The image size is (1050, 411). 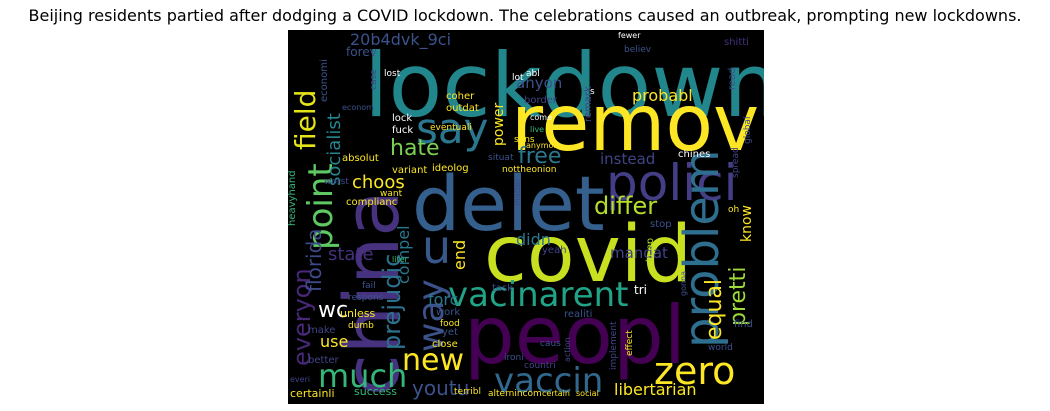 I want to click on word-fail: fail, so click(x=369, y=286).